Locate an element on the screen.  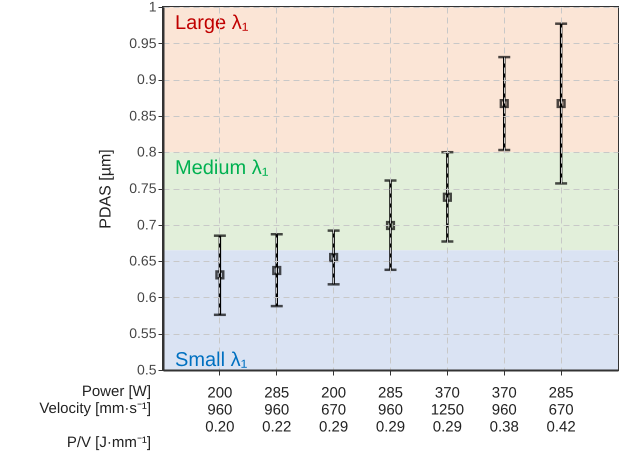
band-label: Small λ₁ is located at coordinates (211, 360).